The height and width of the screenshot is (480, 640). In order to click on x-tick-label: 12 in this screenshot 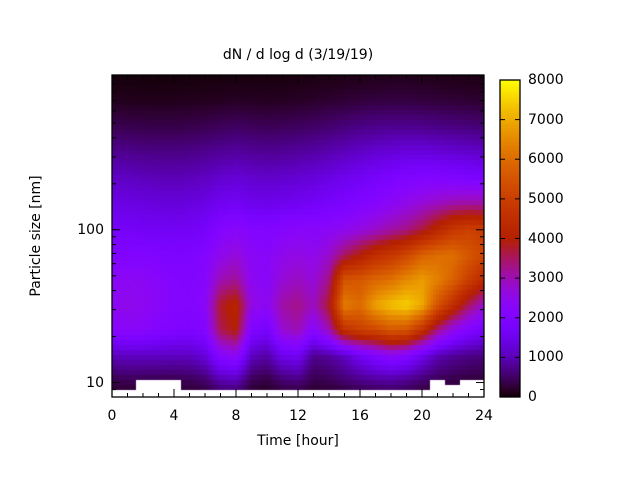, I will do `click(298, 416)`.